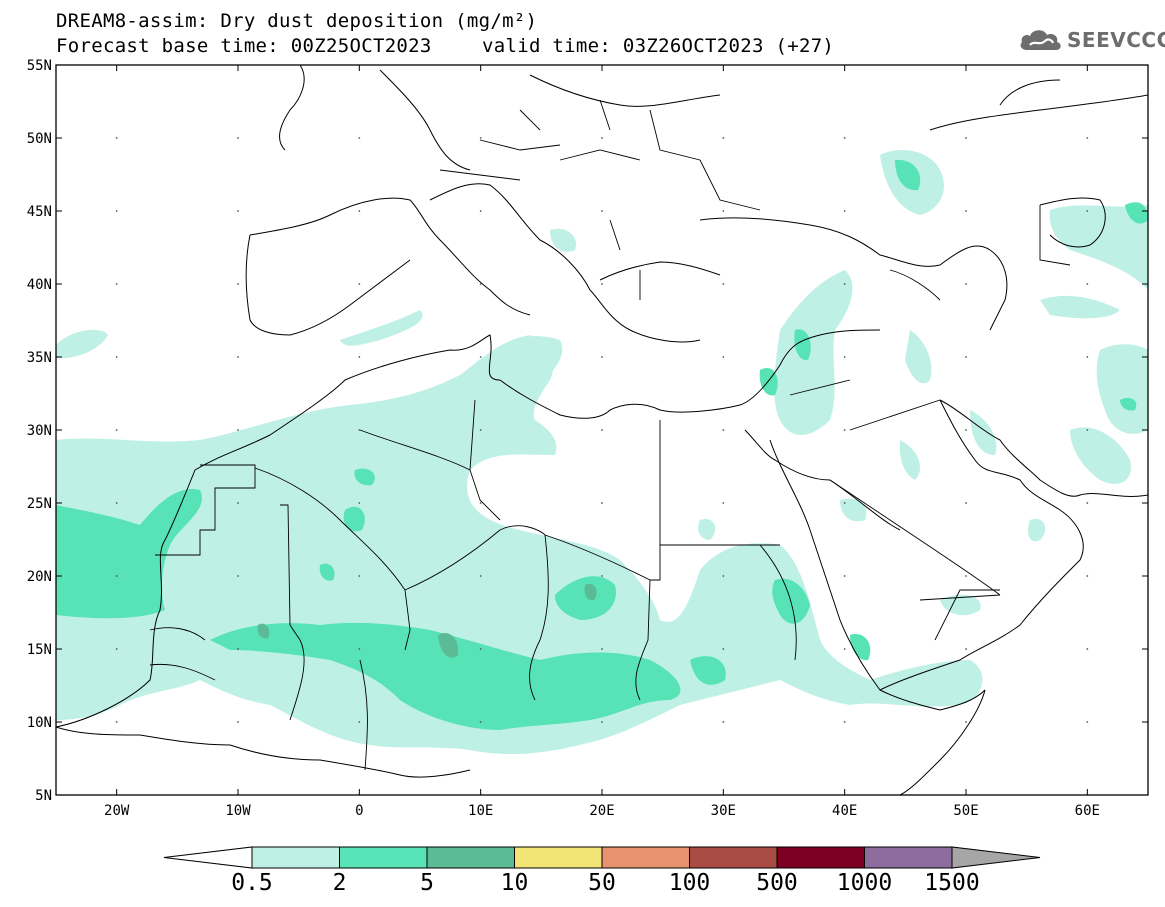 The width and height of the screenshot is (1165, 907). I want to click on lon-label: 0, so click(359, 811).